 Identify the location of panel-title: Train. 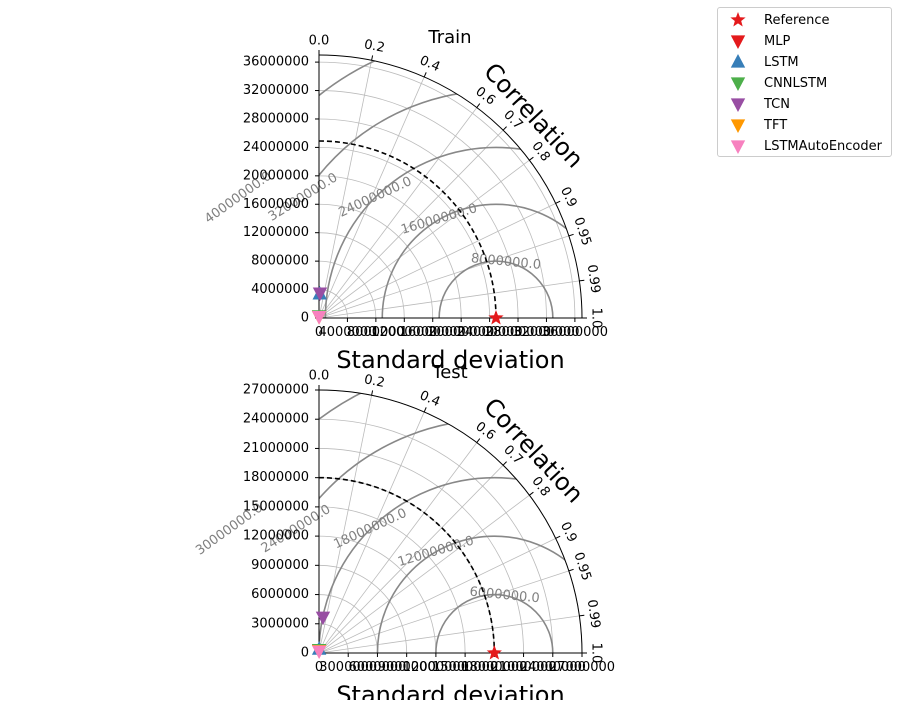
(449, 37).